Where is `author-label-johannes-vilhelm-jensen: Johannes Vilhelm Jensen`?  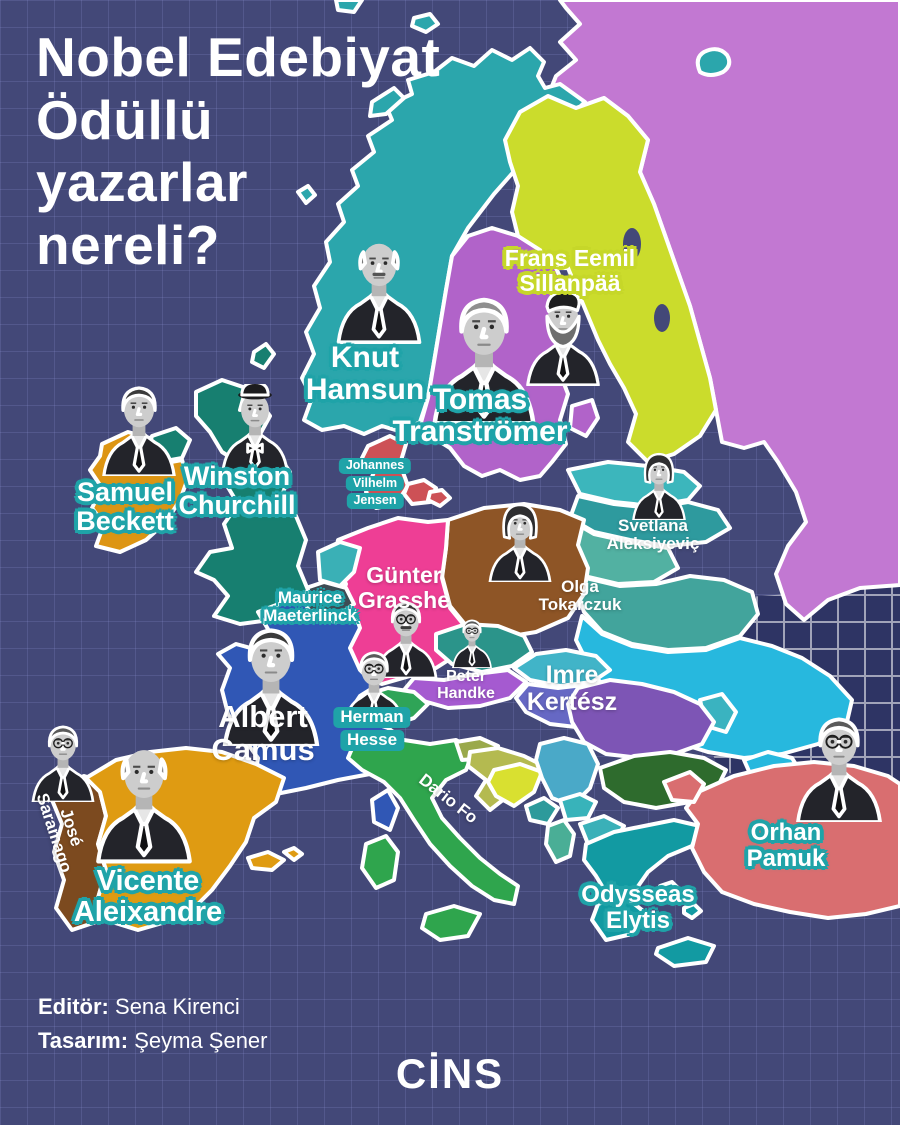
author-label-johannes-vilhelm-jensen: Johannes Vilhelm Jensen is located at coordinates (375, 483).